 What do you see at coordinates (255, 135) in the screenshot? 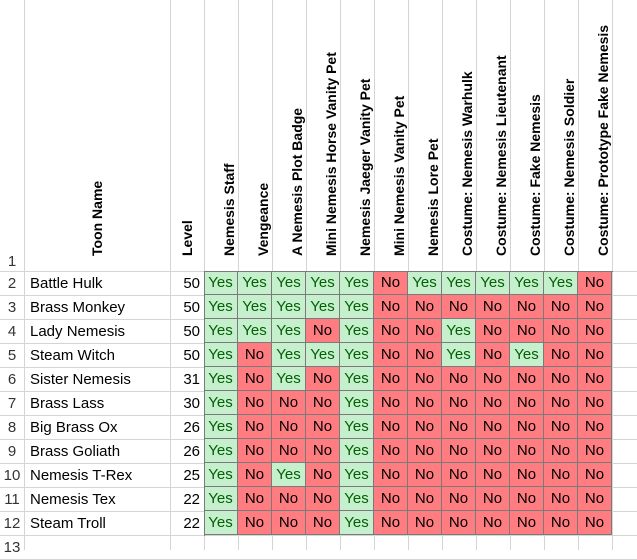
I see `header-item: Vengeance` at bounding box center [255, 135].